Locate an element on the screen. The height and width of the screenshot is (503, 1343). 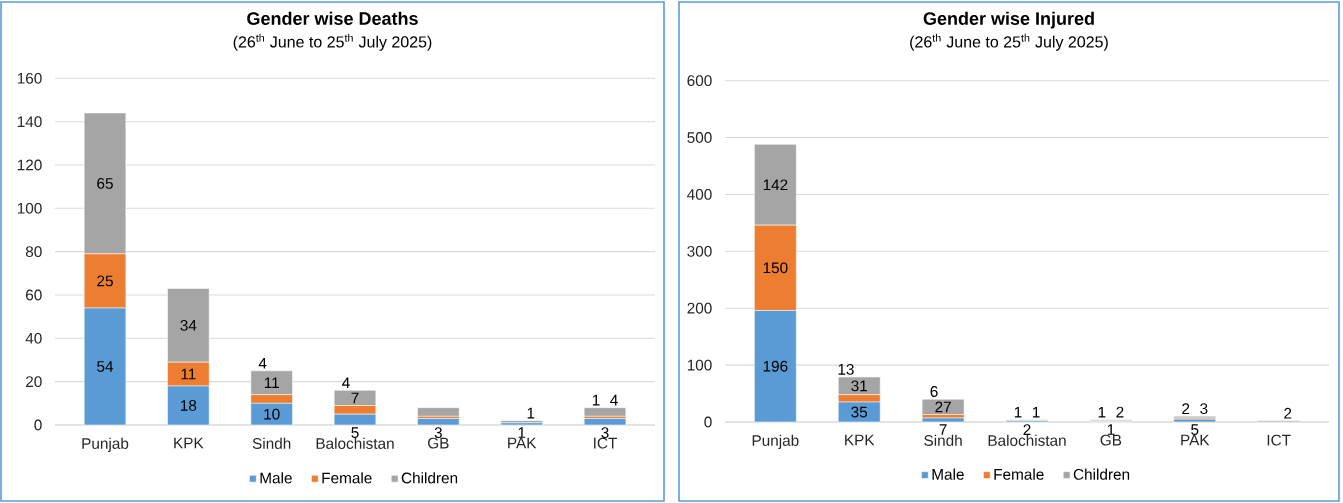
y-tick-label: 200 is located at coordinates (699, 308).